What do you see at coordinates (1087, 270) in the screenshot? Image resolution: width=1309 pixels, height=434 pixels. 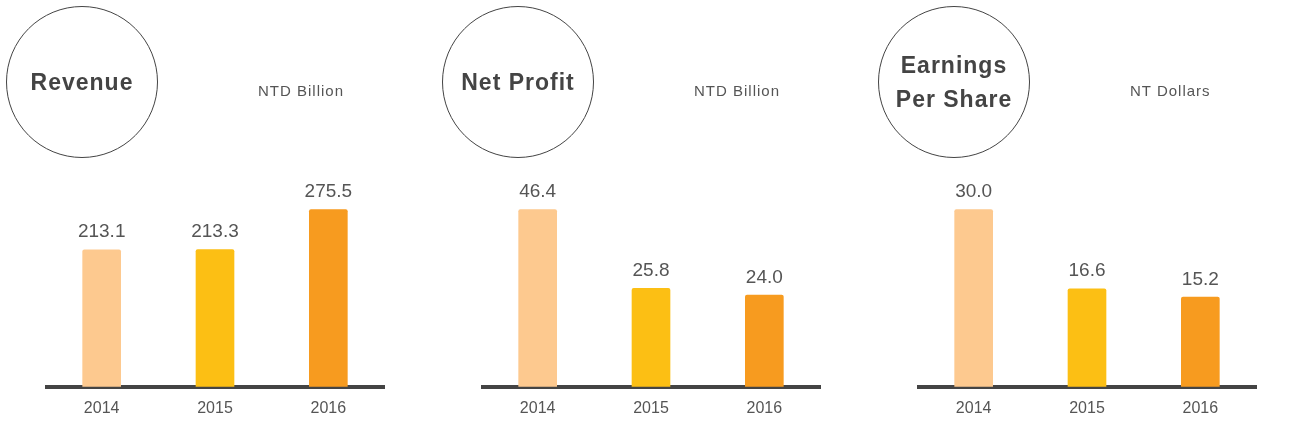 I see `data-label: 16.6` at bounding box center [1087, 270].